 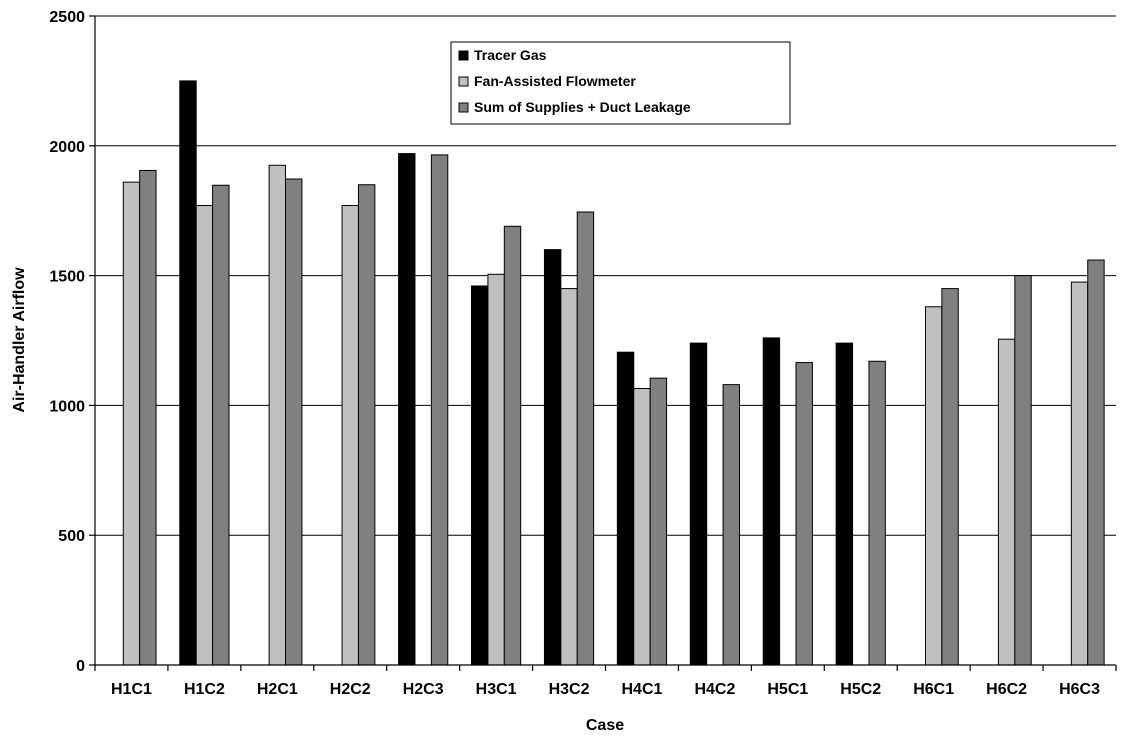 What do you see at coordinates (582, 107) in the screenshot?
I see `legend-label-sum-of-supplies: Sum of Supplies + Duct Leakage` at bounding box center [582, 107].